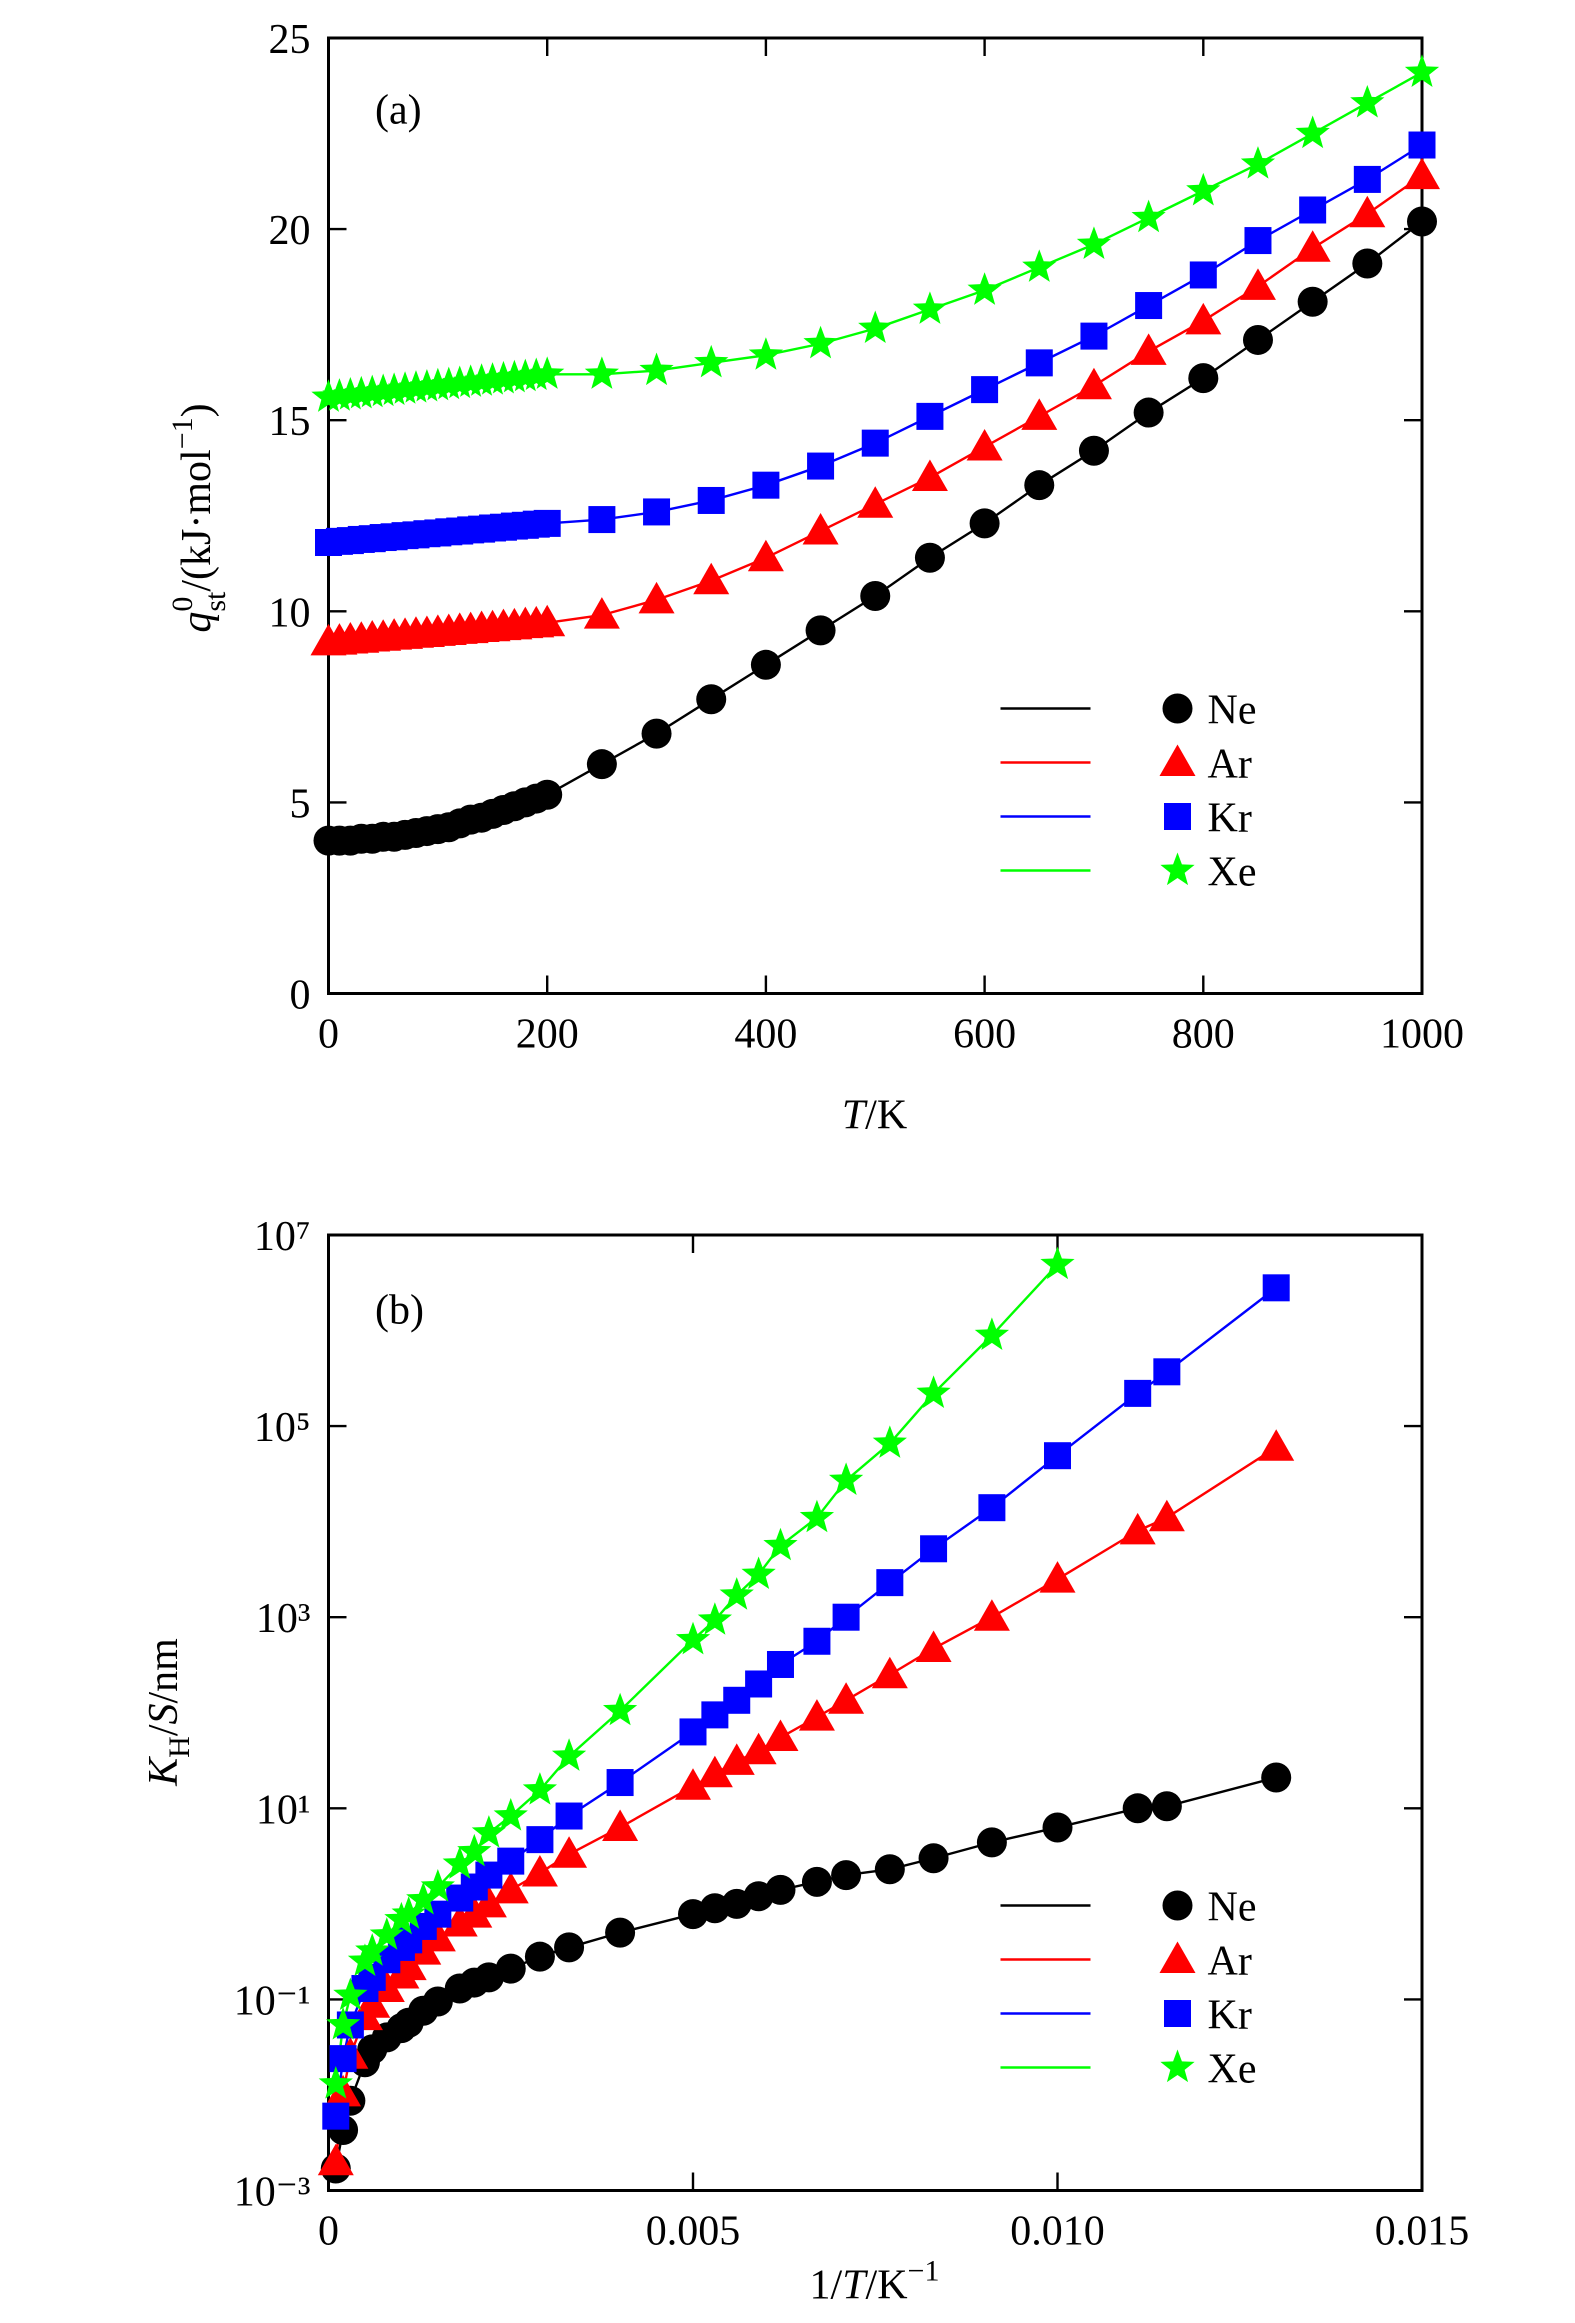 Image resolution: width=1575 pixels, height=2323 pixels. What do you see at coordinates (1230, 1962) in the screenshot?
I see `legend-label: Ar` at bounding box center [1230, 1962].